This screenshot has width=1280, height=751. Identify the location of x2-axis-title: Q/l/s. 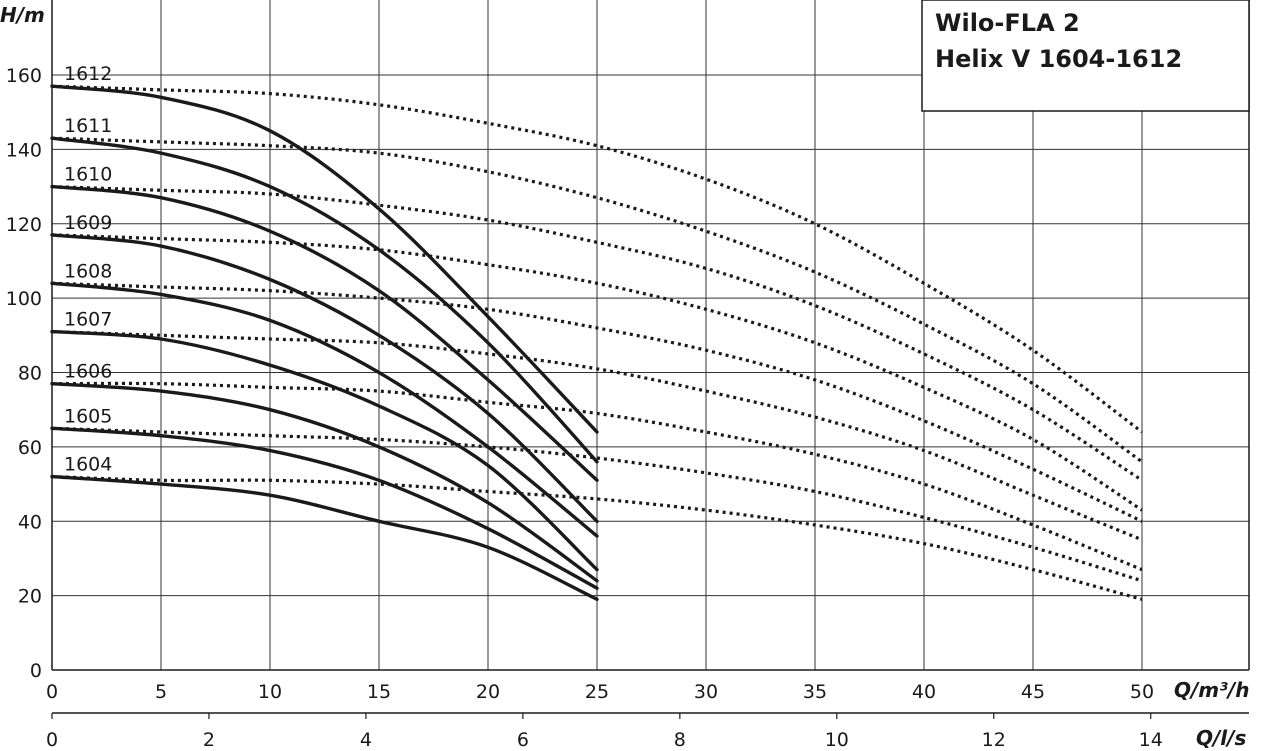
(1221, 738).